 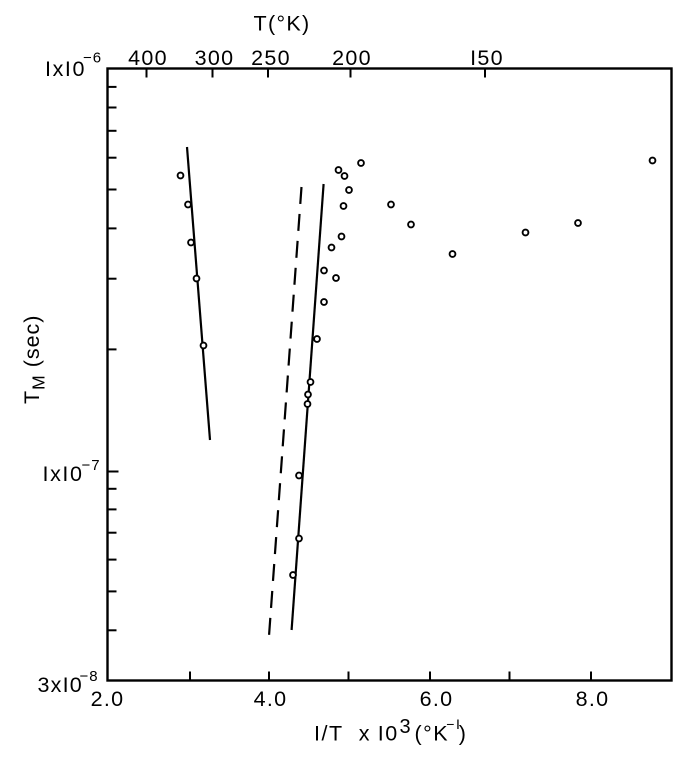 I want to click on svg-text: 6.0, so click(x=437, y=699).